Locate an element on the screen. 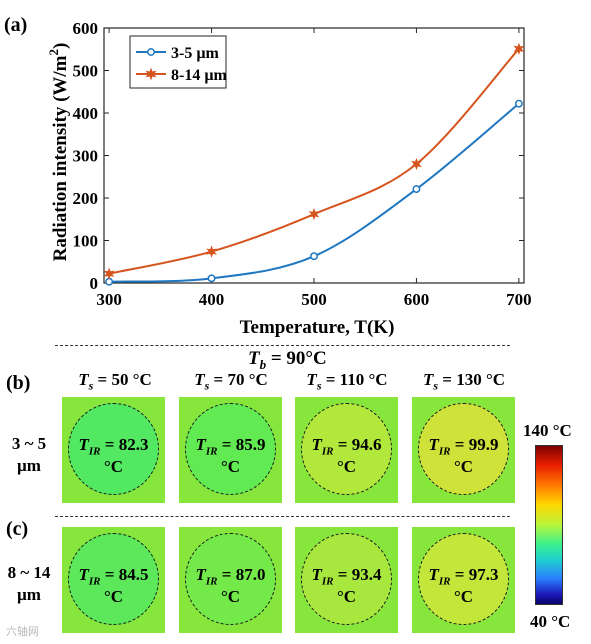 The width and height of the screenshot is (591, 644). thermal-image-c1: TIR = 84.5 °C is located at coordinates (113, 580).